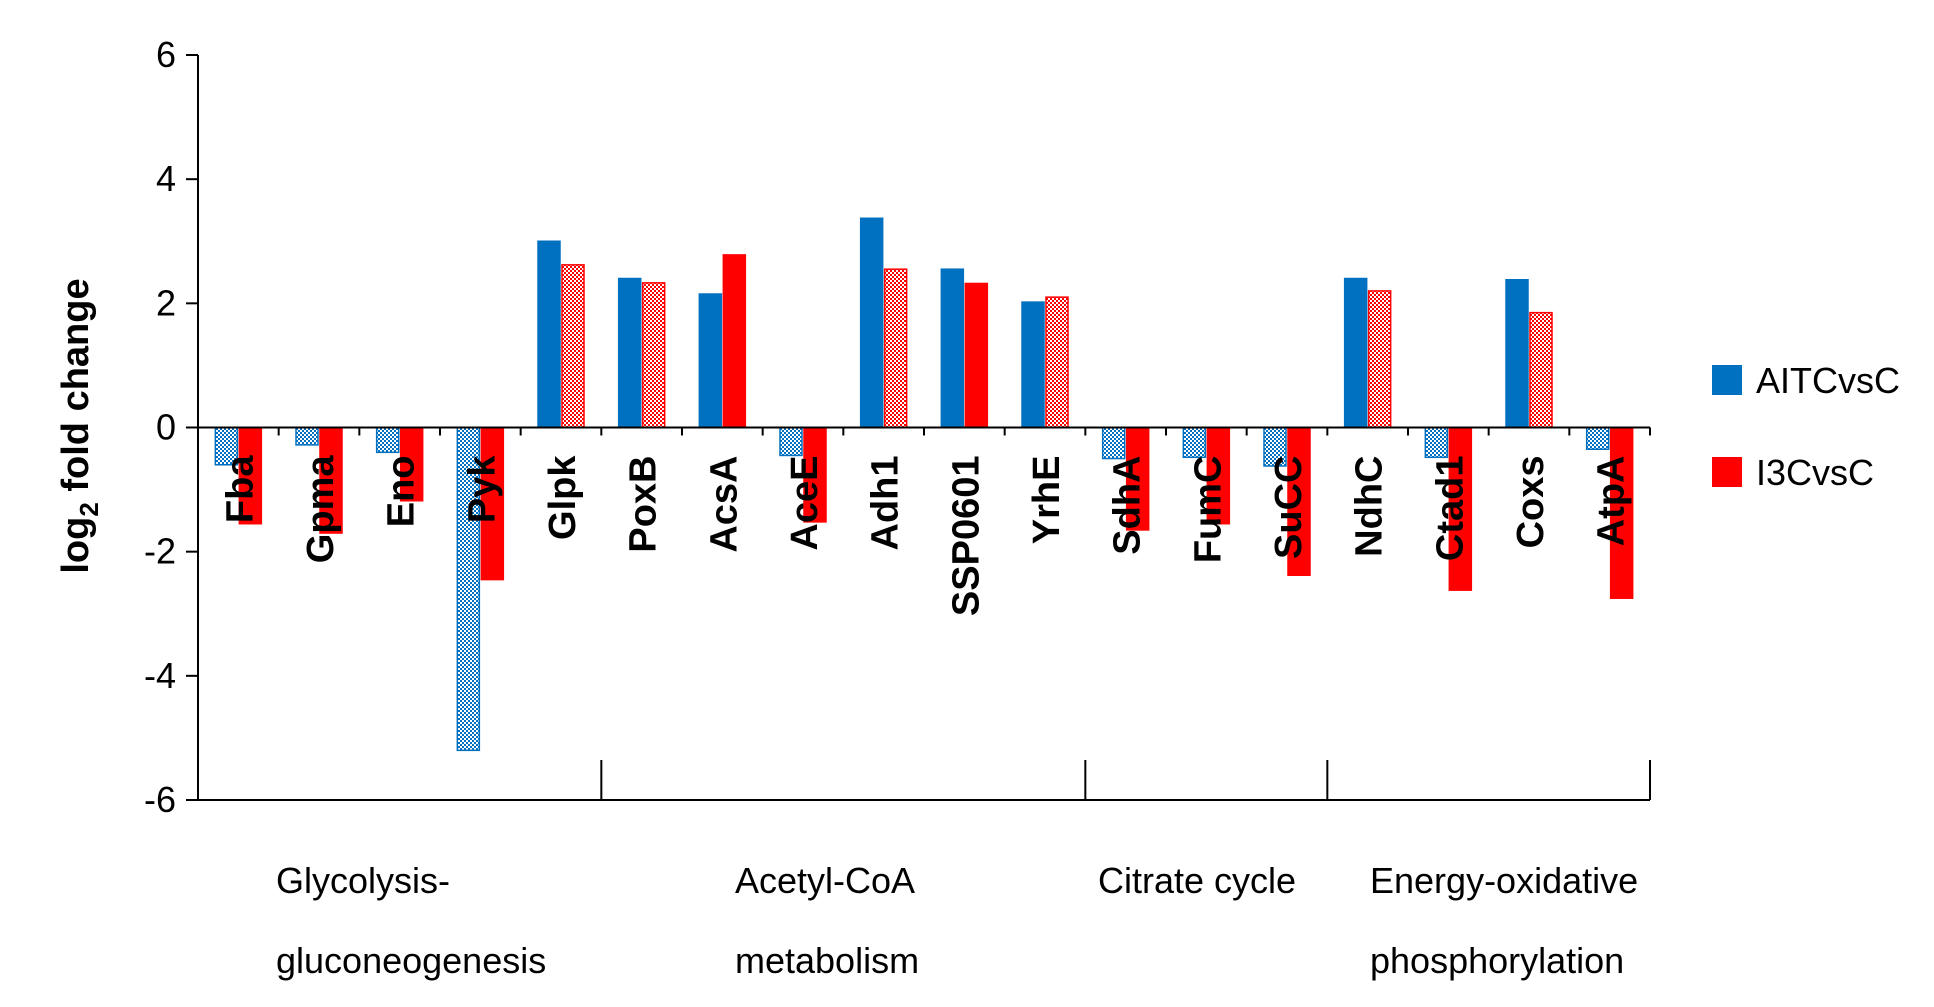 This screenshot has height=1007, width=1934. What do you see at coordinates (976, 355) in the screenshot?
I see `bar-i3cvsc-ssp0601` at bounding box center [976, 355].